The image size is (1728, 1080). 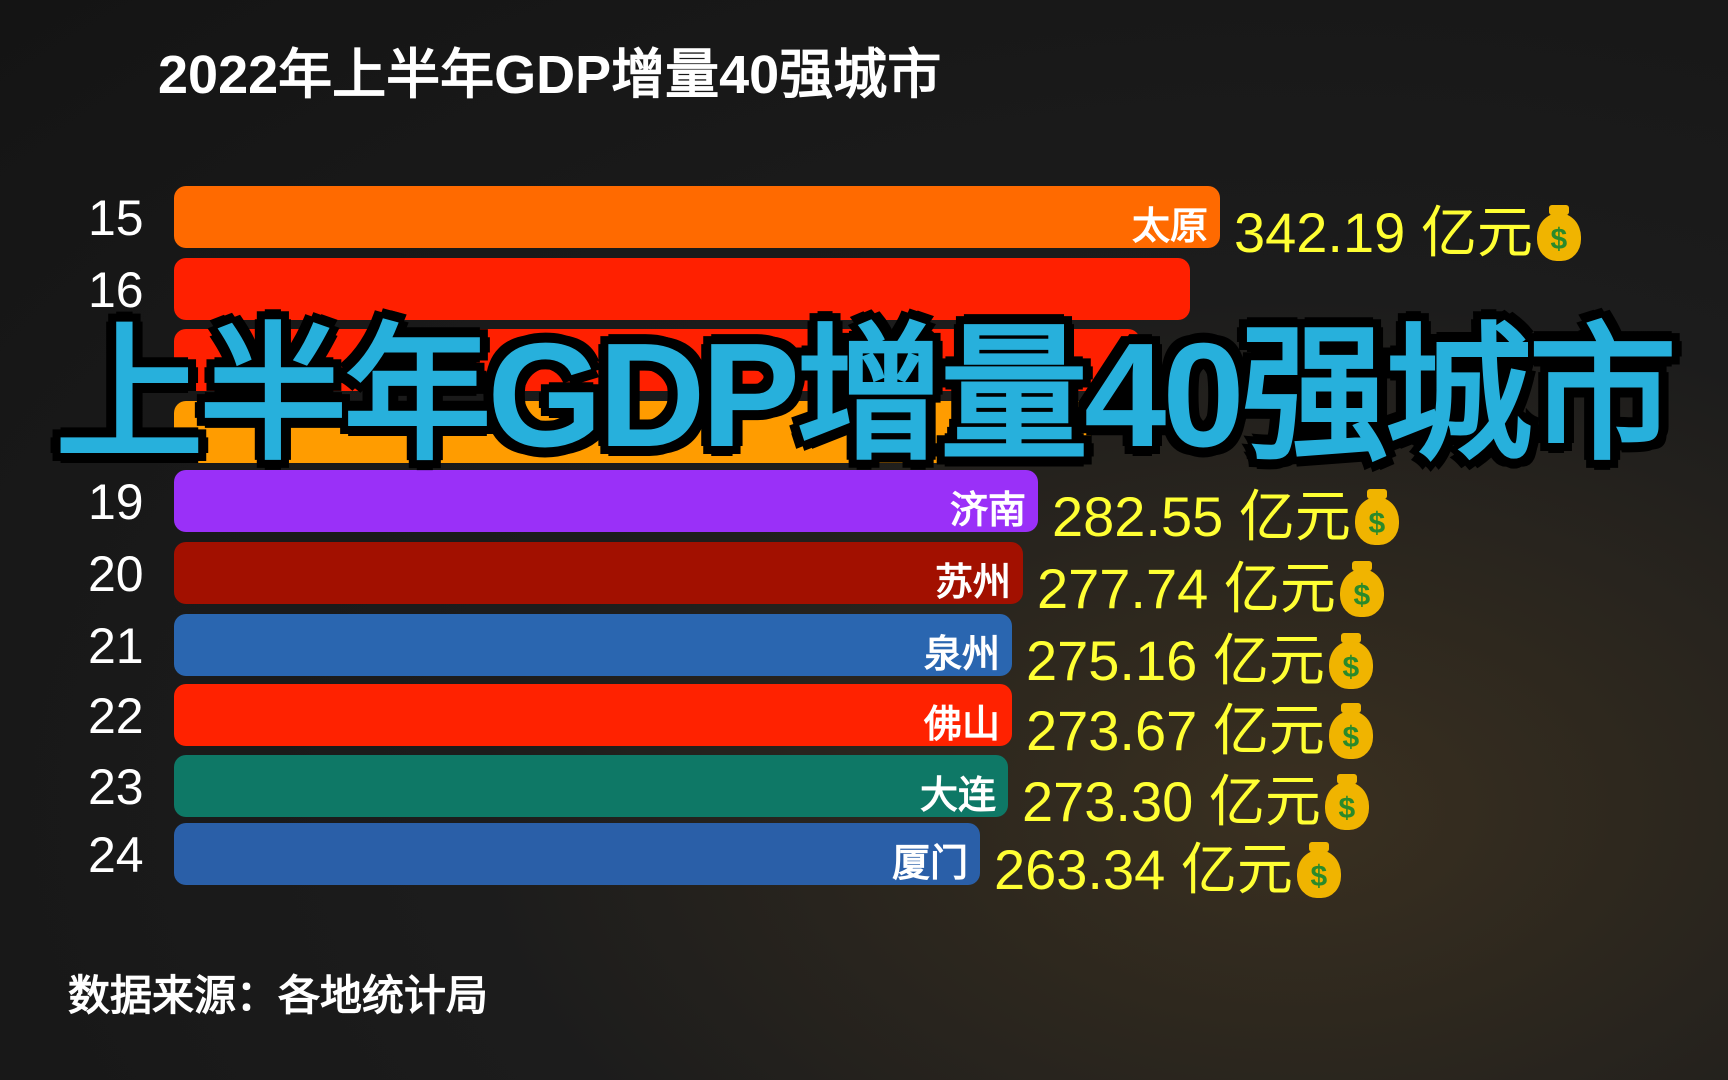 I want to click on rank-label: 19, so click(x=116, y=502).